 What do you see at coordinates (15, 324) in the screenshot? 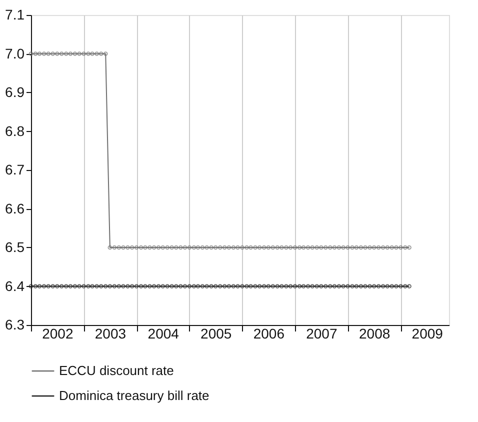
I see `y-tick-label: 6.3` at bounding box center [15, 324].